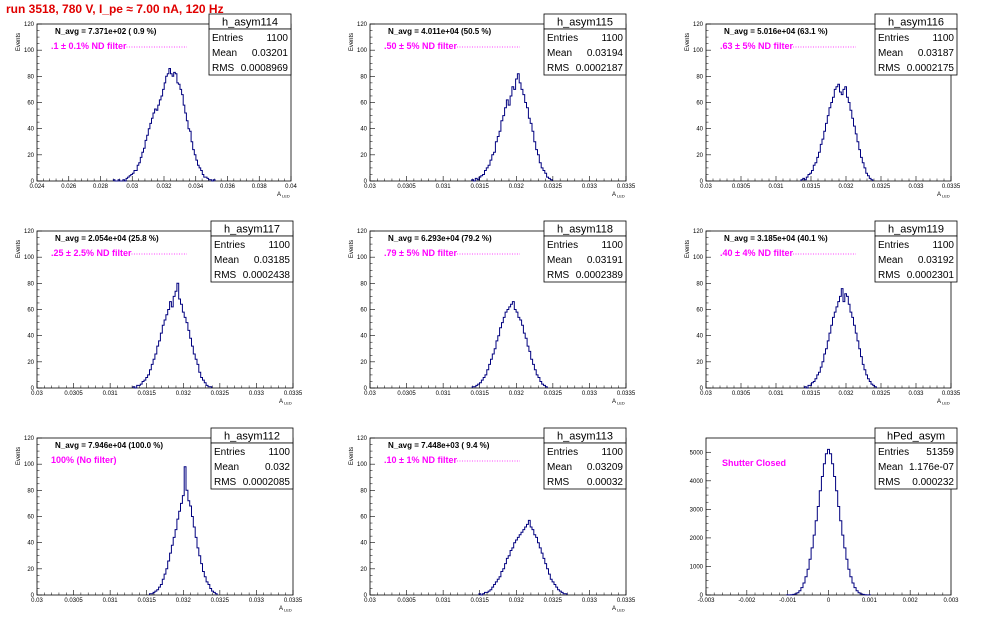 Image resolution: width=996 pixels, height=622 pixels. I want to click on filter-label: .63 ± 5% ND filter, so click(756, 46).